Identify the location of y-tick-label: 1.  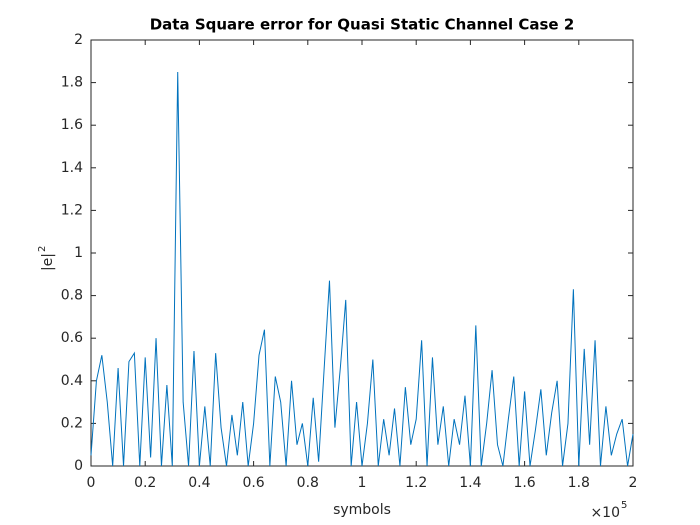
(78, 253).